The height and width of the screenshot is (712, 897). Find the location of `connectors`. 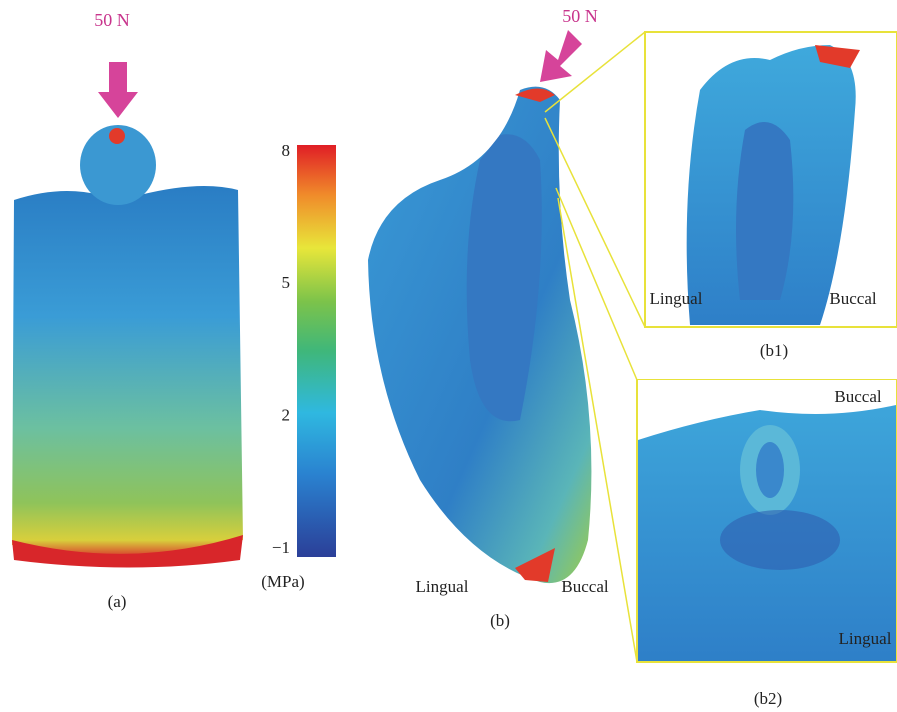

connectors is located at coordinates (595, 347).